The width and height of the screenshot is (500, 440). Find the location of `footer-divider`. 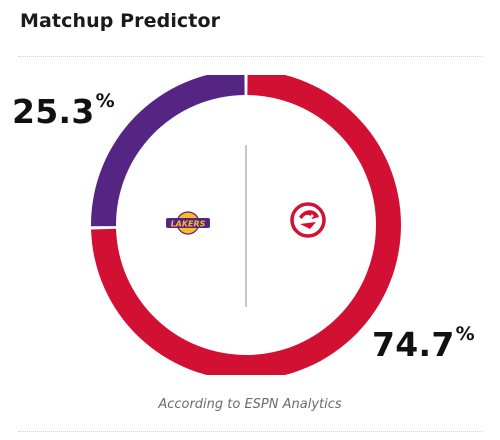

footer-divider is located at coordinates (250, 431).